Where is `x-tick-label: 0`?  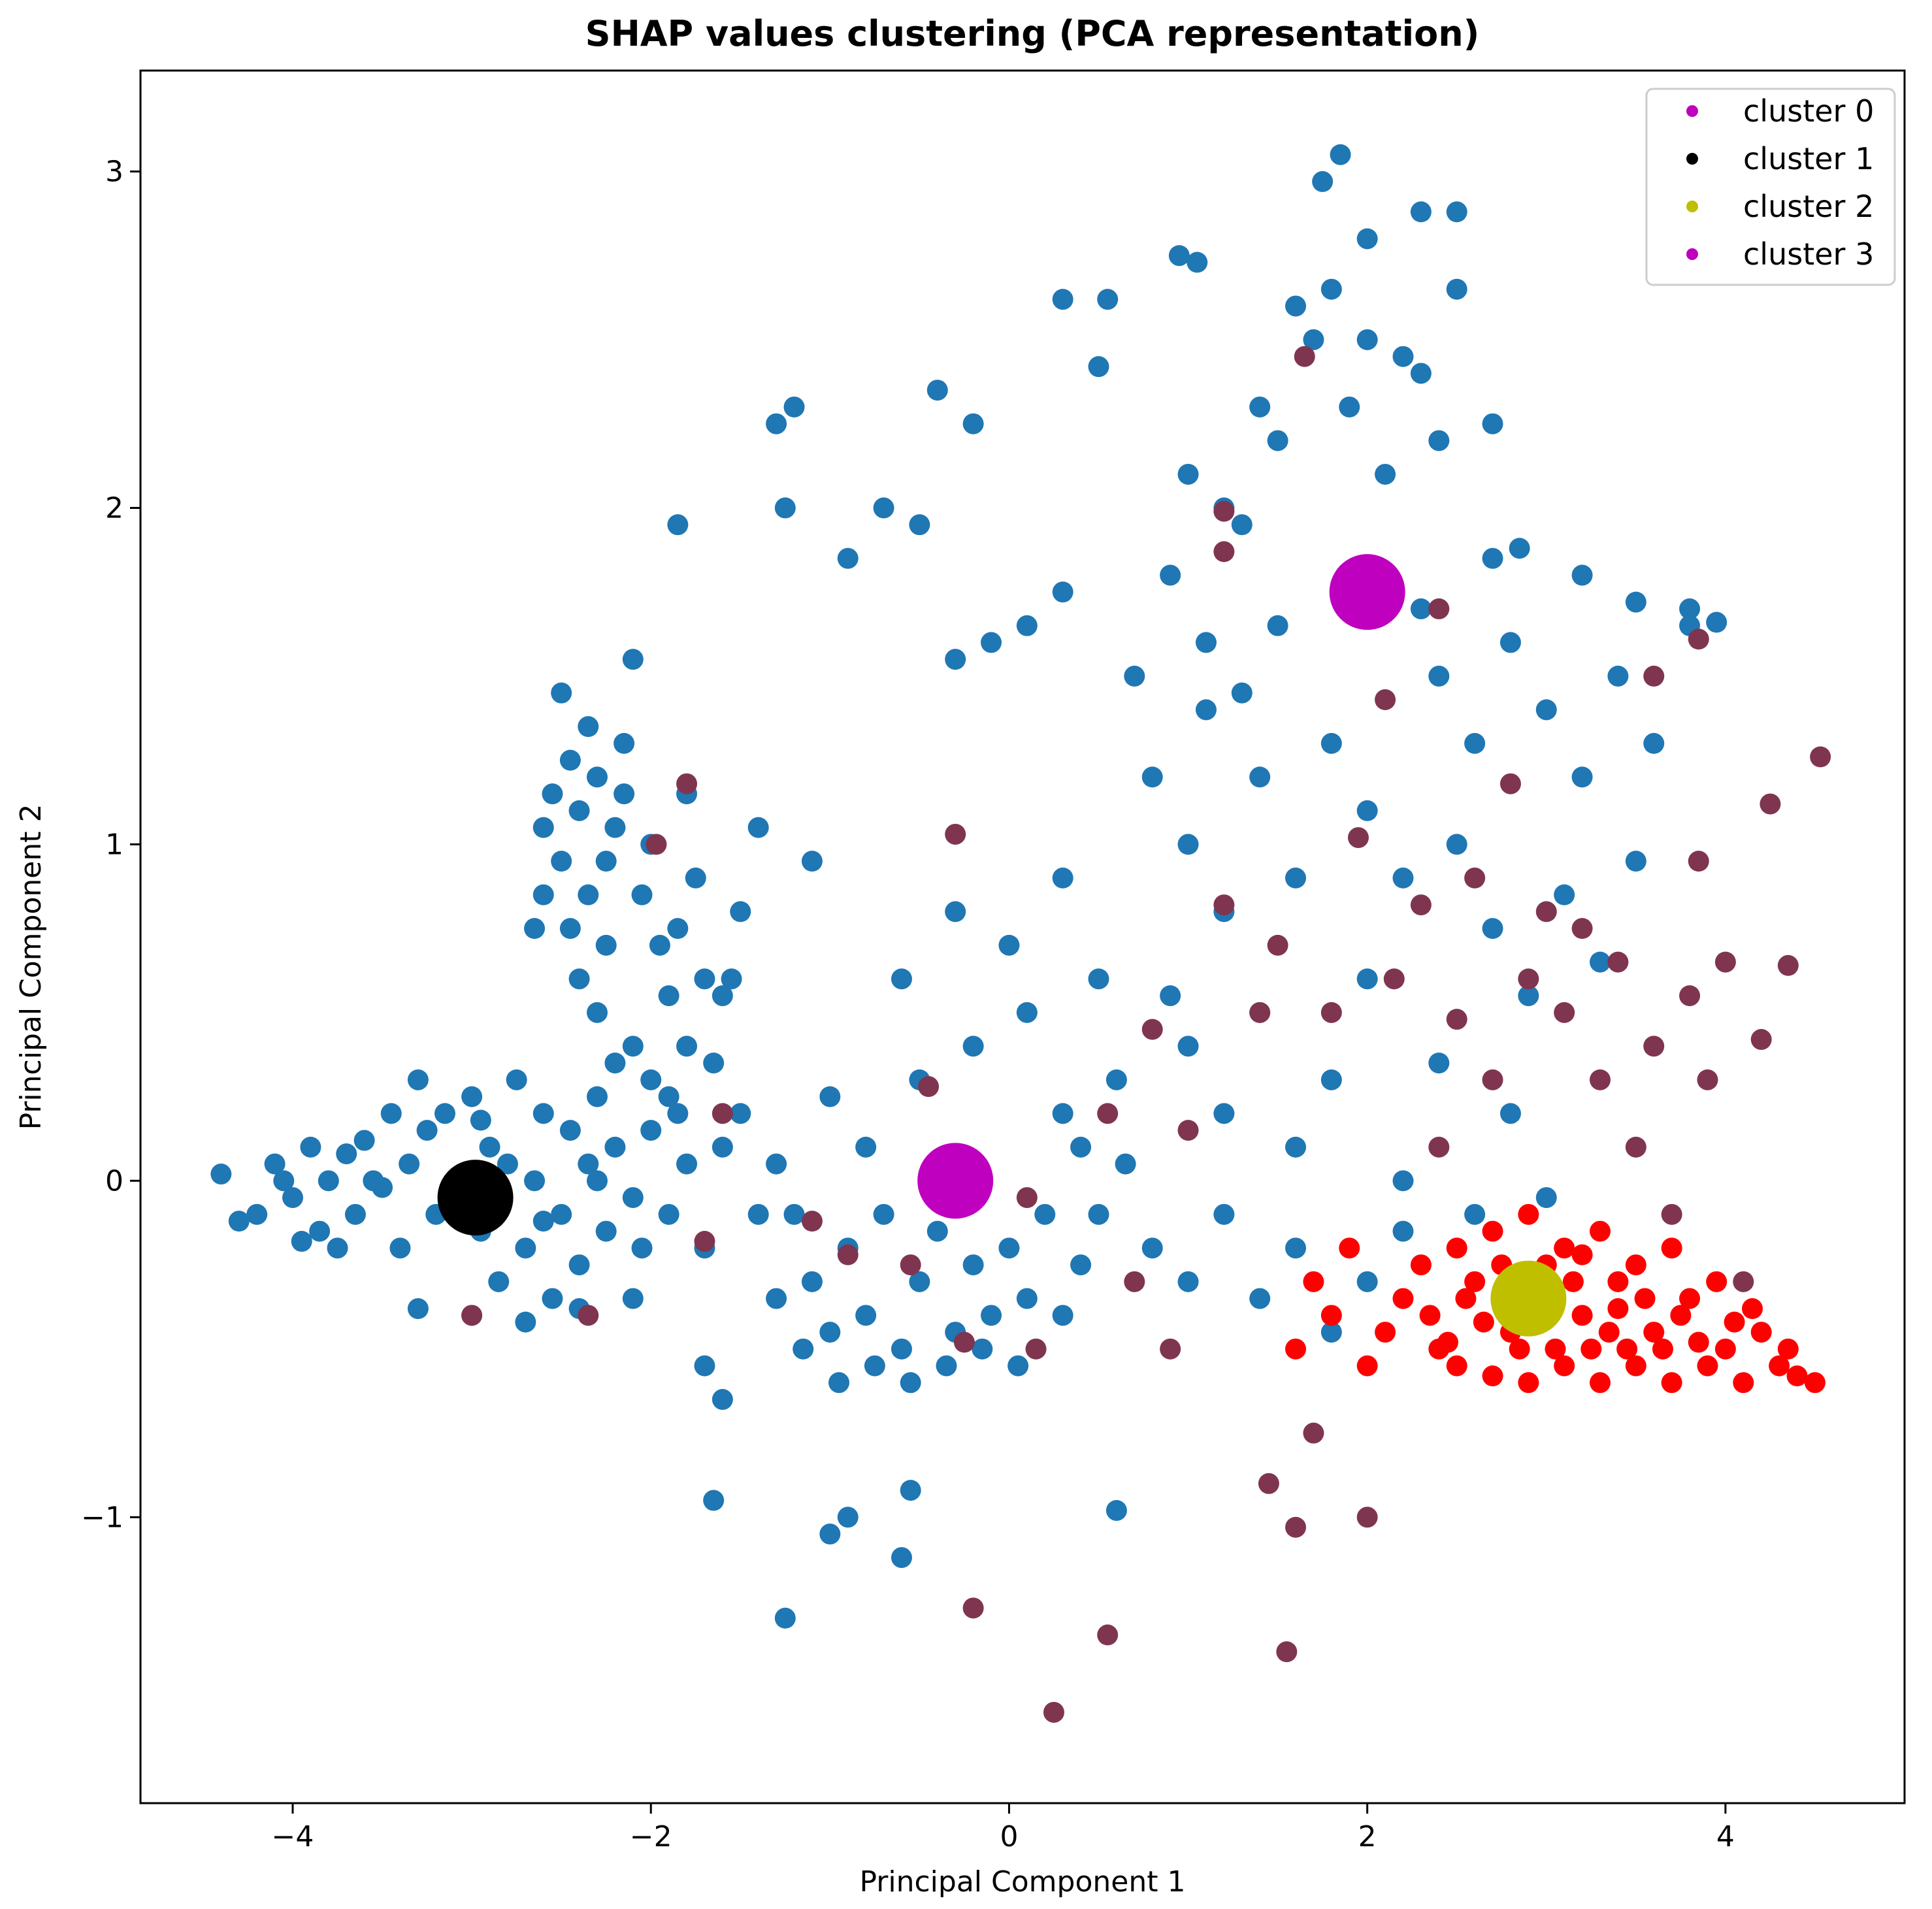 x-tick-label: 0 is located at coordinates (1009, 1836).